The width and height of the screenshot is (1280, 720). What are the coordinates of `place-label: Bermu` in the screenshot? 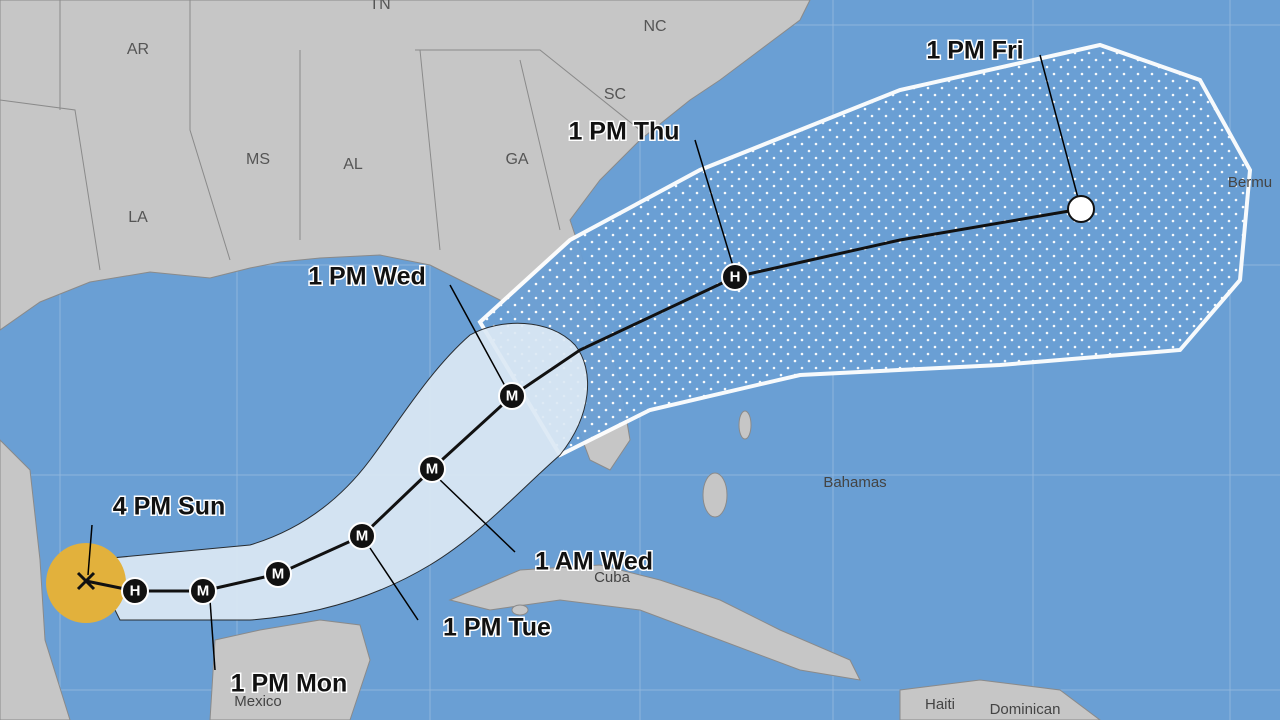 It's located at (1250, 182).